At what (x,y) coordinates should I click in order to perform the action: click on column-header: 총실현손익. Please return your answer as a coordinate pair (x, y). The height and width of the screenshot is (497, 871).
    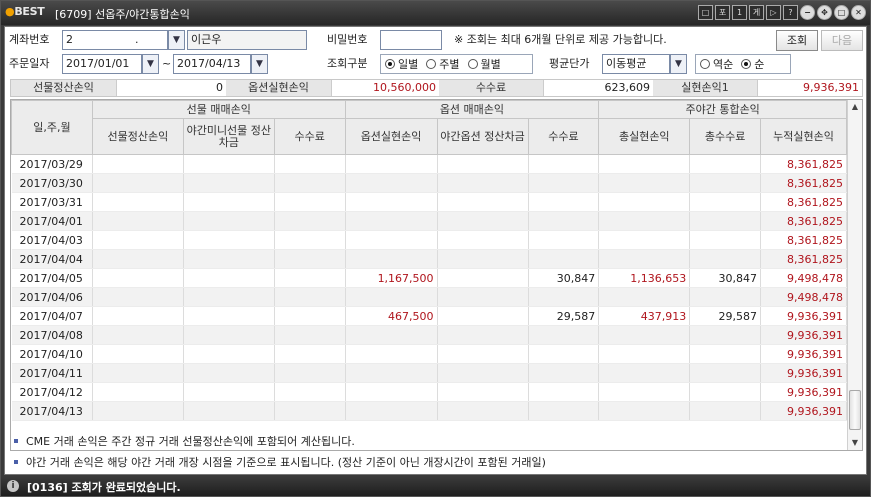
    Looking at the image, I should click on (644, 136).